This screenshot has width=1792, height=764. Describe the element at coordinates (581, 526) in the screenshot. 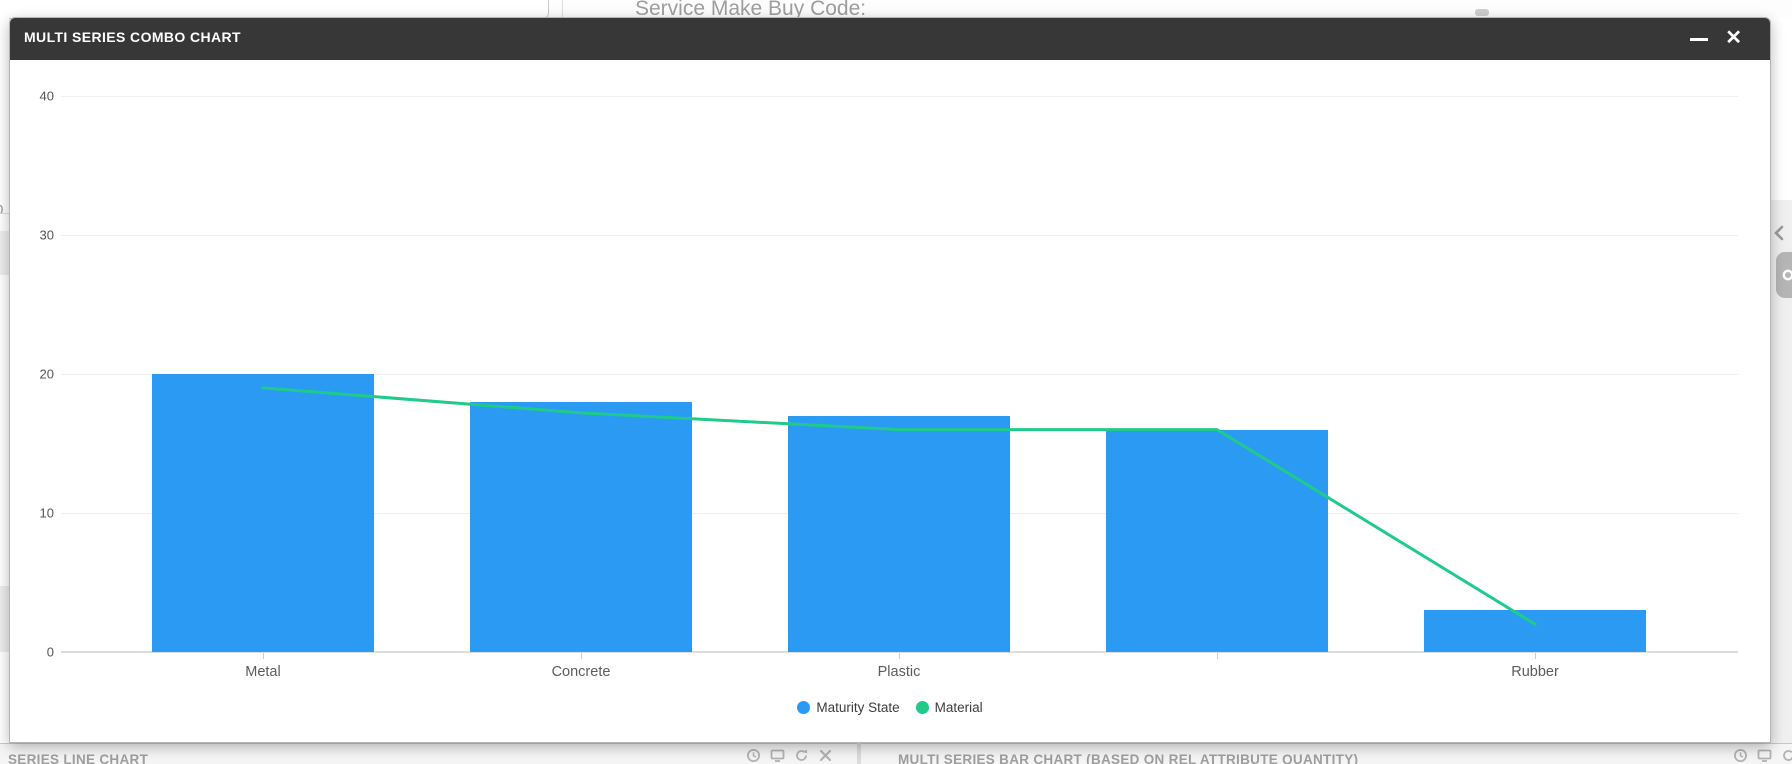

I see `bar-Concrete` at that location.